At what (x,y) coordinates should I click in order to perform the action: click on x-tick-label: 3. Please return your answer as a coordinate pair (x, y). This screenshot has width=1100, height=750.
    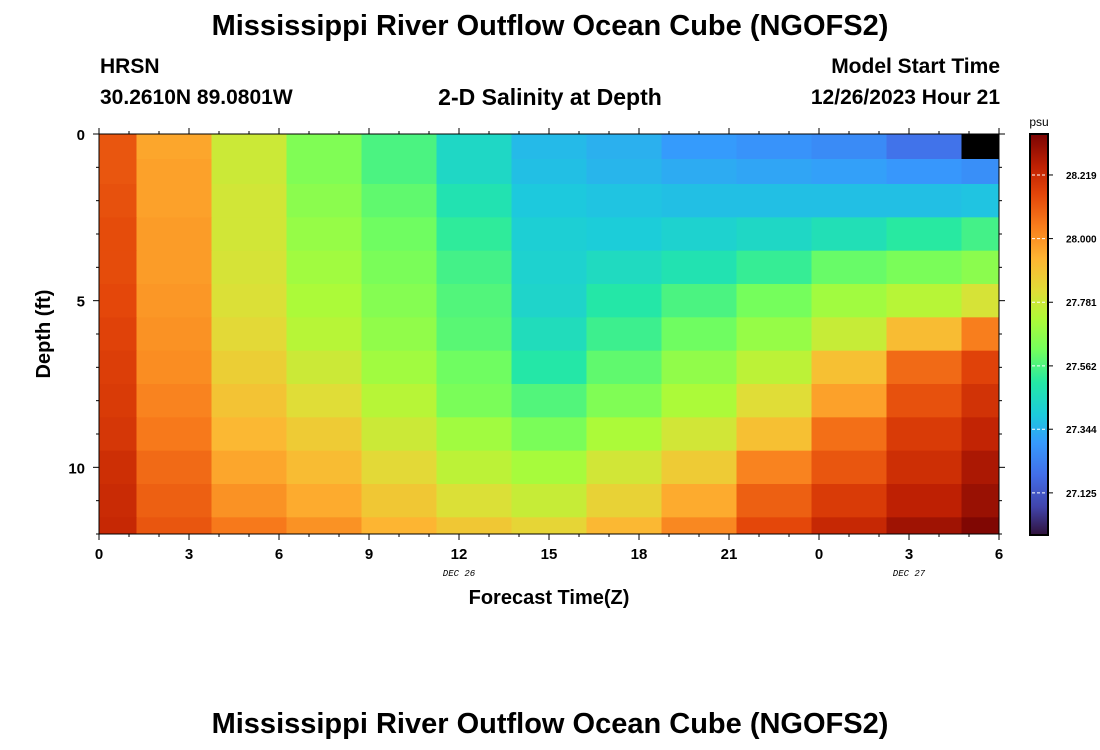
    Looking at the image, I should click on (189, 554).